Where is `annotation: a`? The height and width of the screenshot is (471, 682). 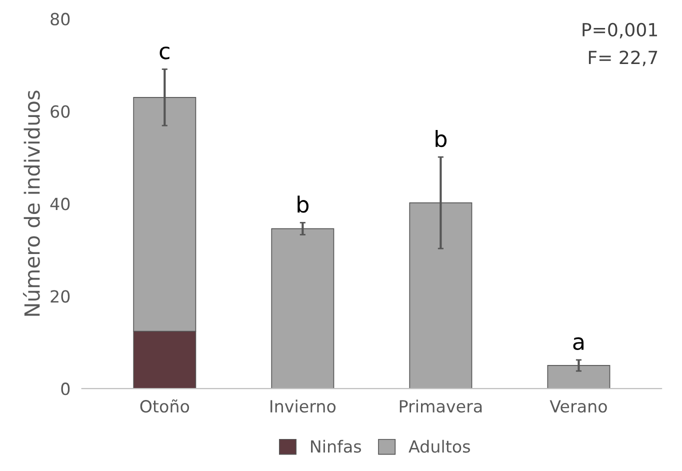
annotation: a is located at coordinates (578, 343).